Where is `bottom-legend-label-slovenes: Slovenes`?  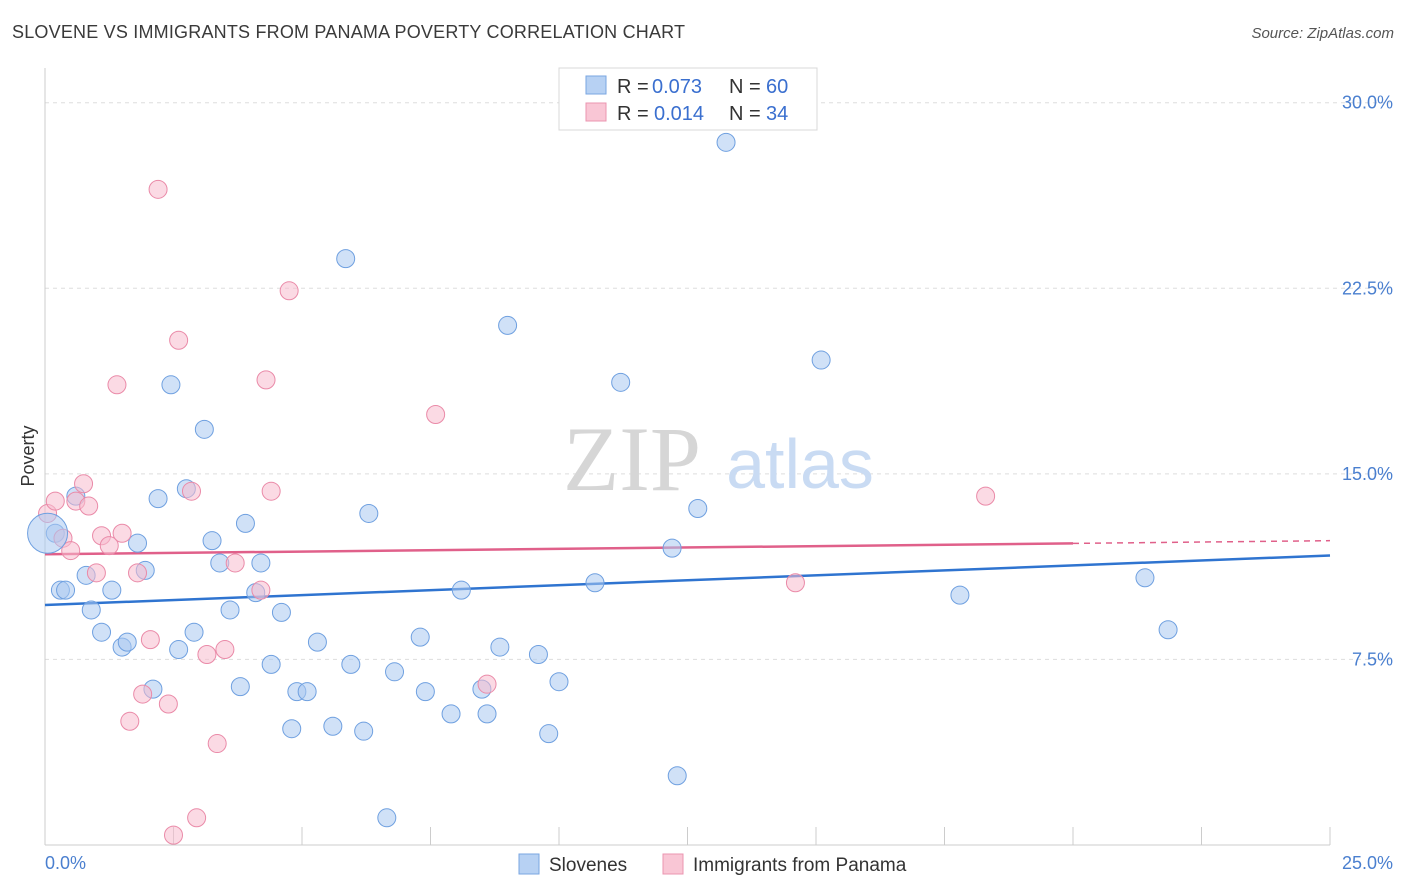 bottom-legend-label-slovenes: Slovenes is located at coordinates (588, 865).